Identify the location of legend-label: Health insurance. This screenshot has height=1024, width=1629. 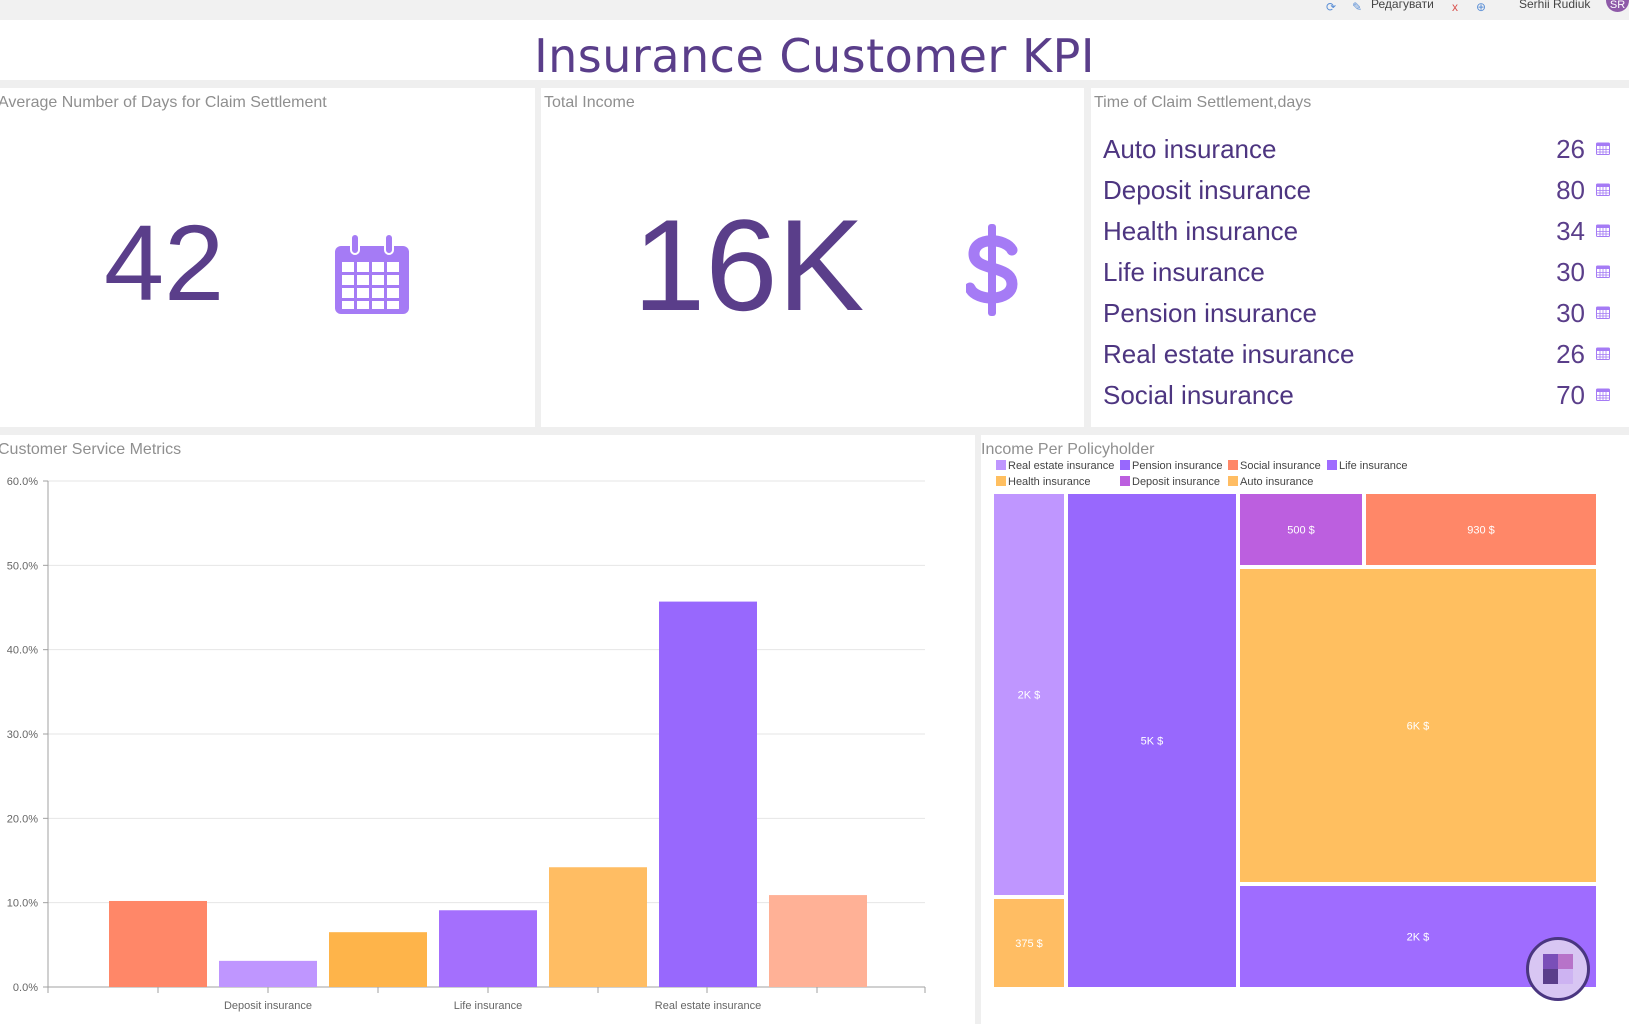
(1049, 482).